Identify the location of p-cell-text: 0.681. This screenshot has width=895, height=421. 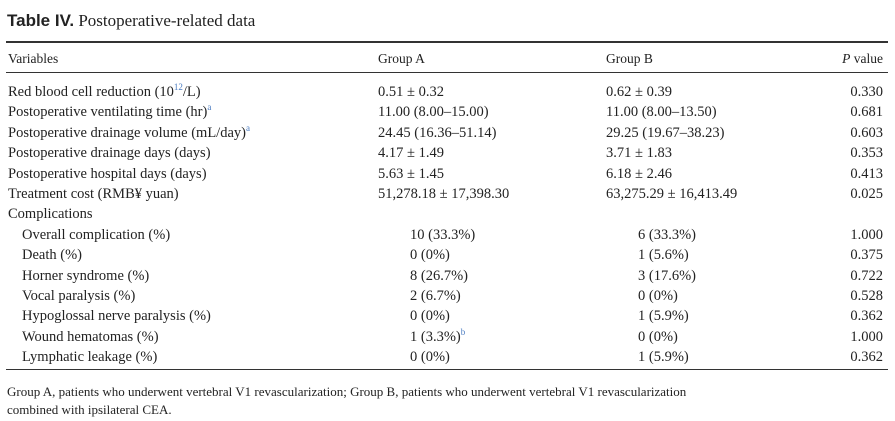
(866, 112).